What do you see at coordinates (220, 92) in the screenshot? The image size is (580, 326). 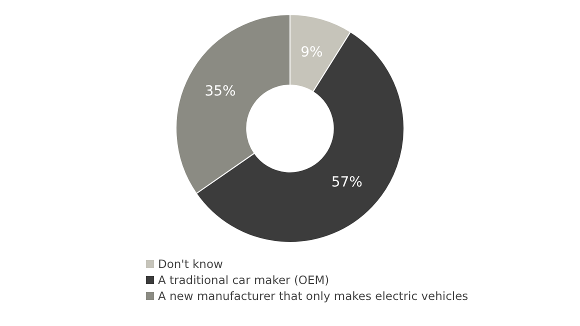 I see `data-label: 35%` at bounding box center [220, 92].